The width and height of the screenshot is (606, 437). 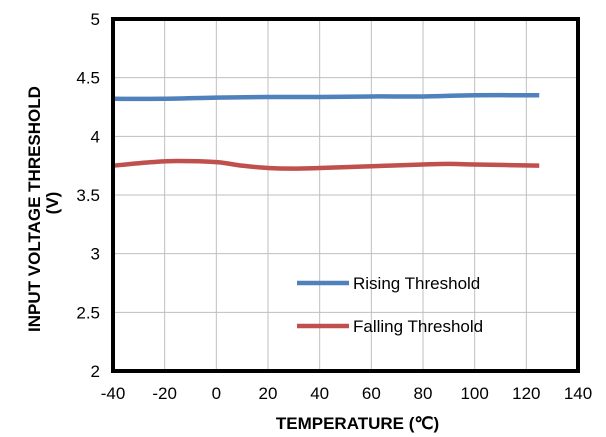 What do you see at coordinates (578, 393) in the screenshot?
I see `x-tick-label: 140` at bounding box center [578, 393].